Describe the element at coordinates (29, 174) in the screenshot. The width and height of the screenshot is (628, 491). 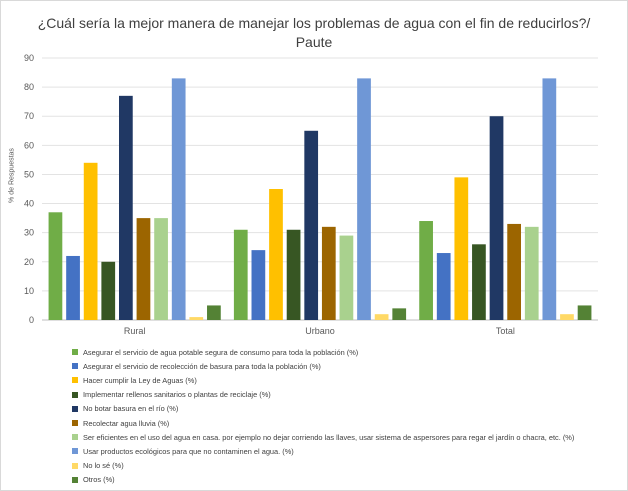
I see `y-tick-label: 50` at that location.